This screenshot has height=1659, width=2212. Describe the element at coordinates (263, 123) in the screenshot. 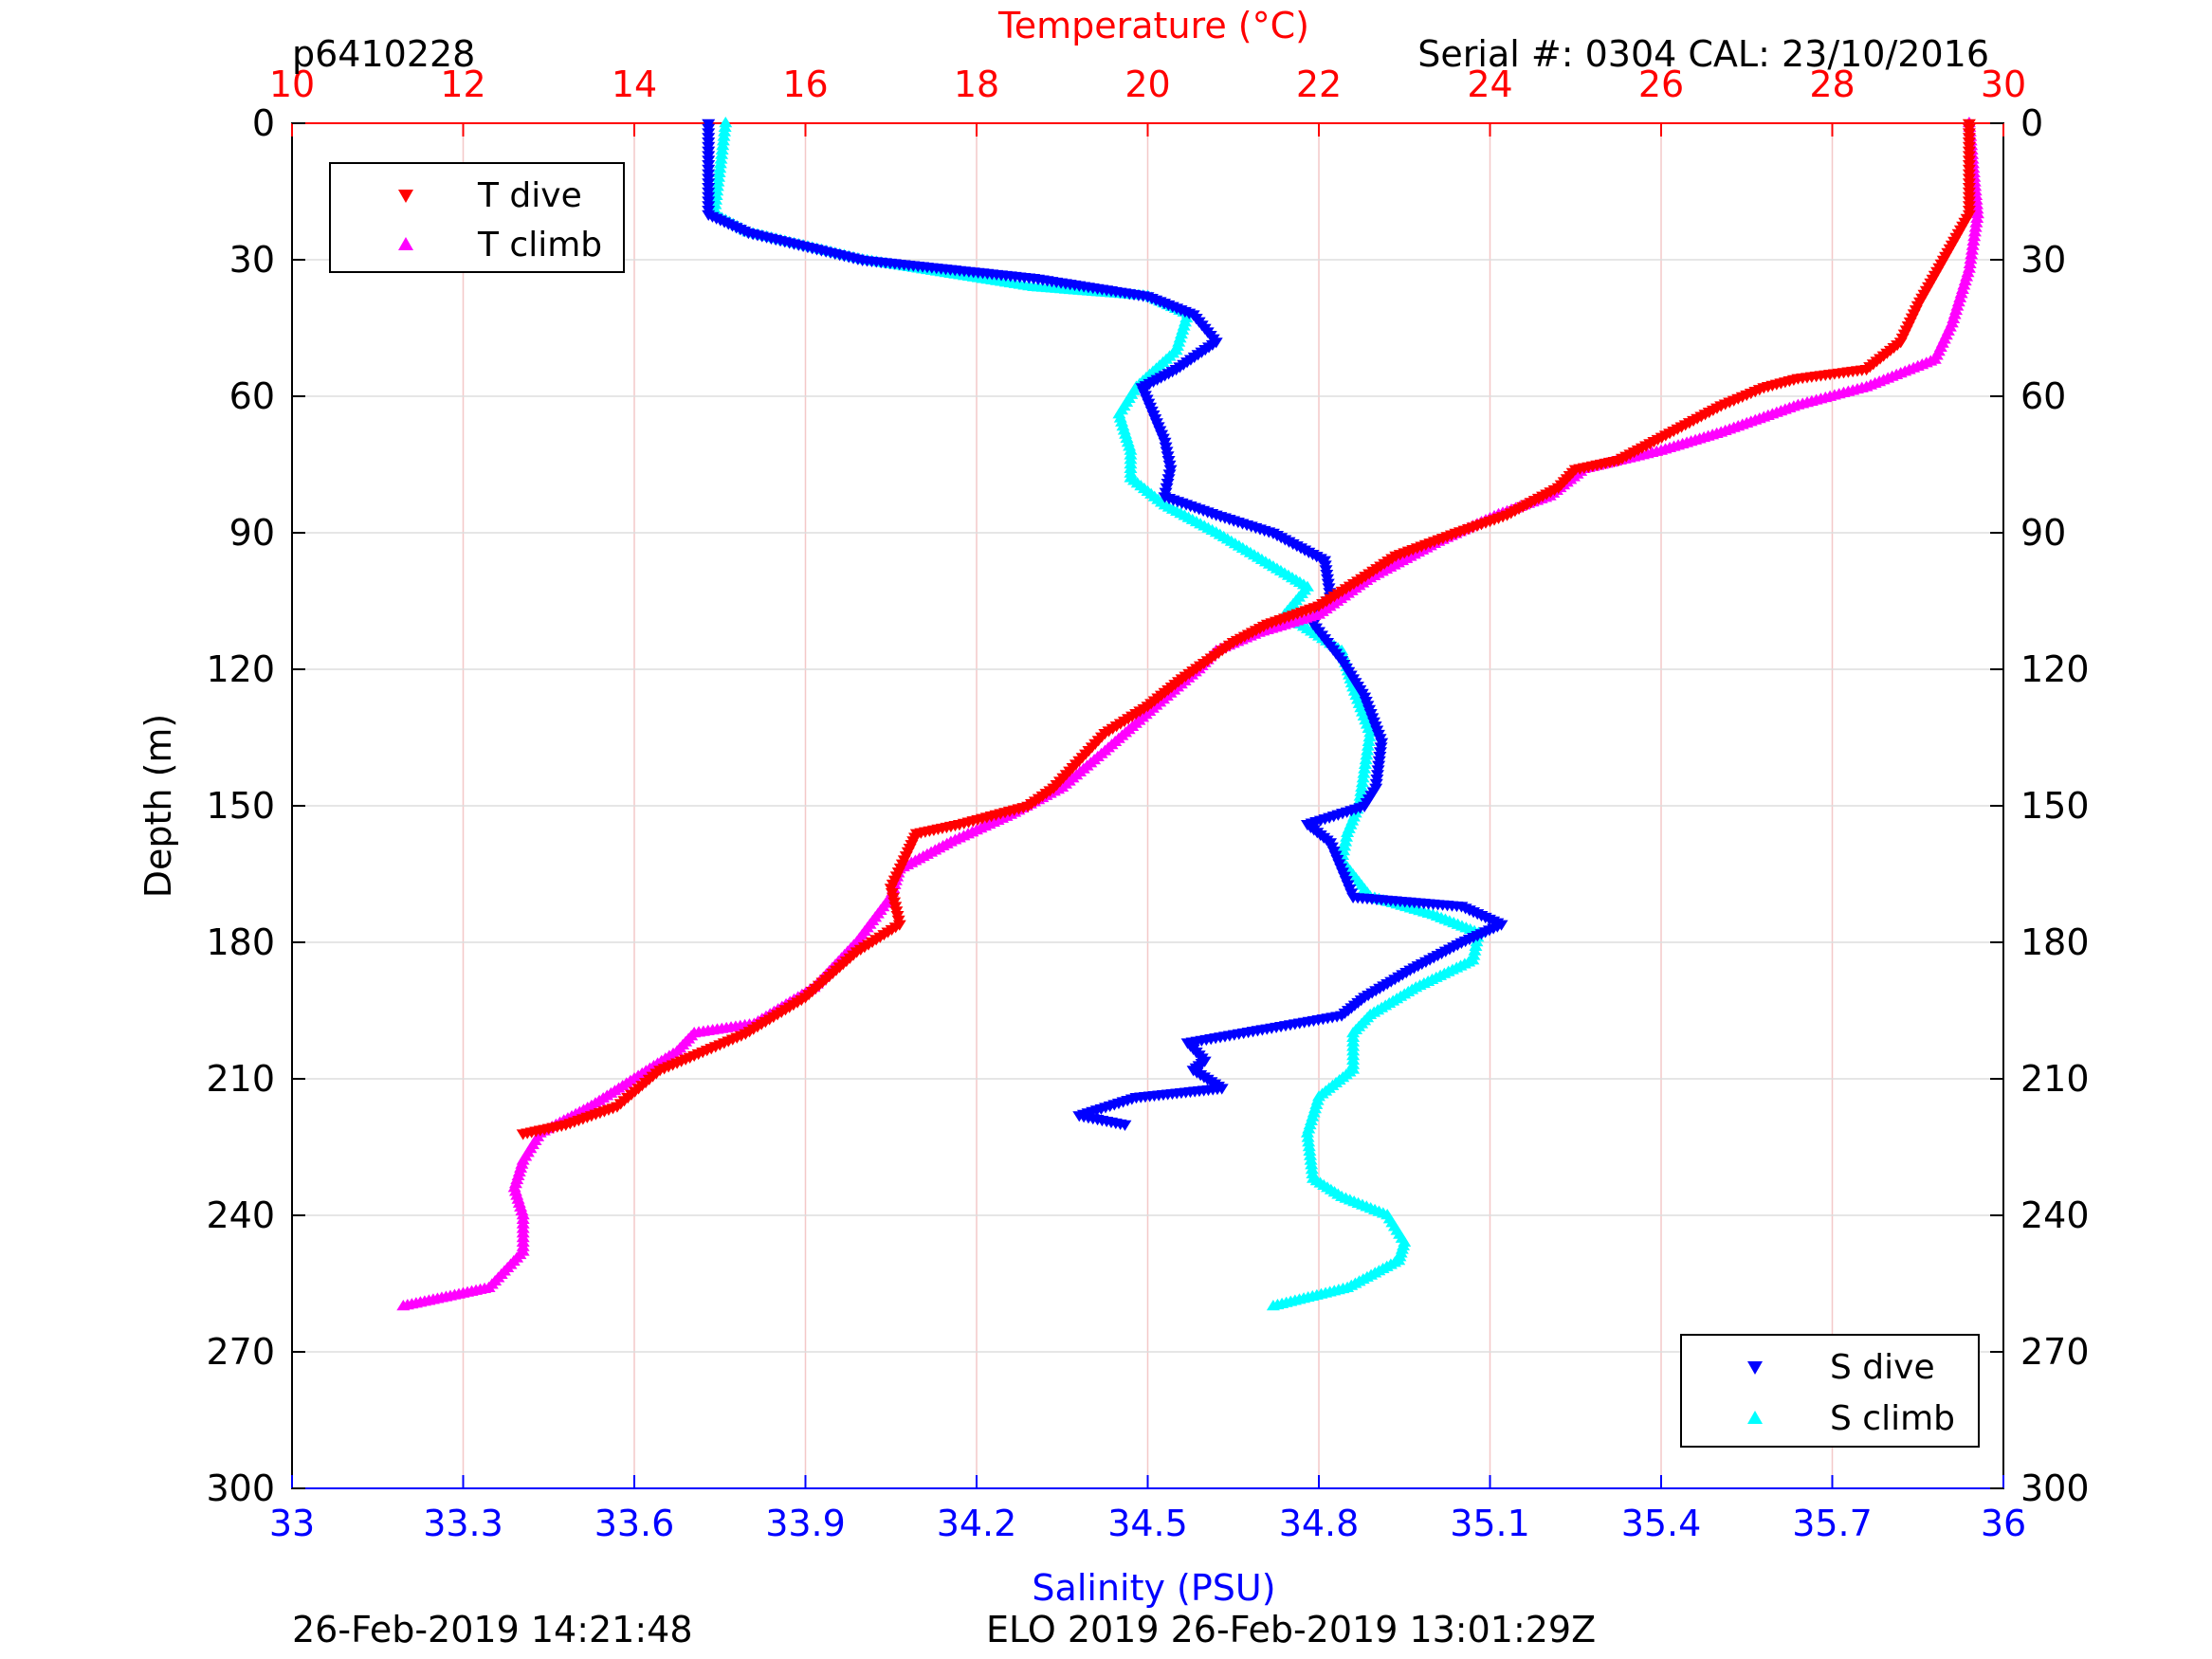

I see `depth-tick-label-left: 0` at that location.